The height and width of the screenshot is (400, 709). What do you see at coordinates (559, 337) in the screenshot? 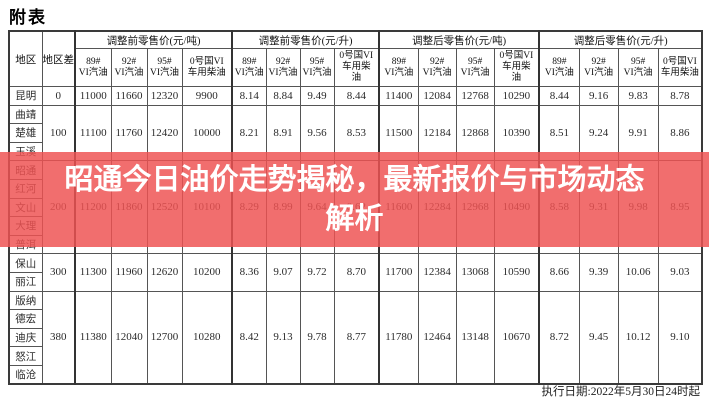
I see `price-cell: 8.72` at bounding box center [559, 337].